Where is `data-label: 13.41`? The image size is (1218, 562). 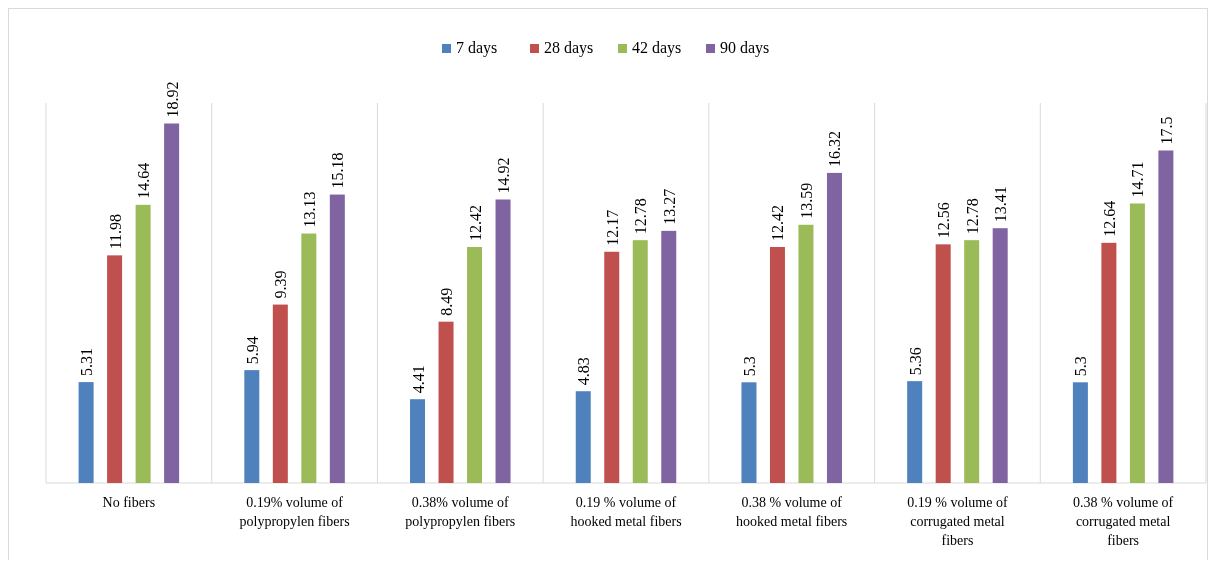
data-label: 13.41 is located at coordinates (1001, 204).